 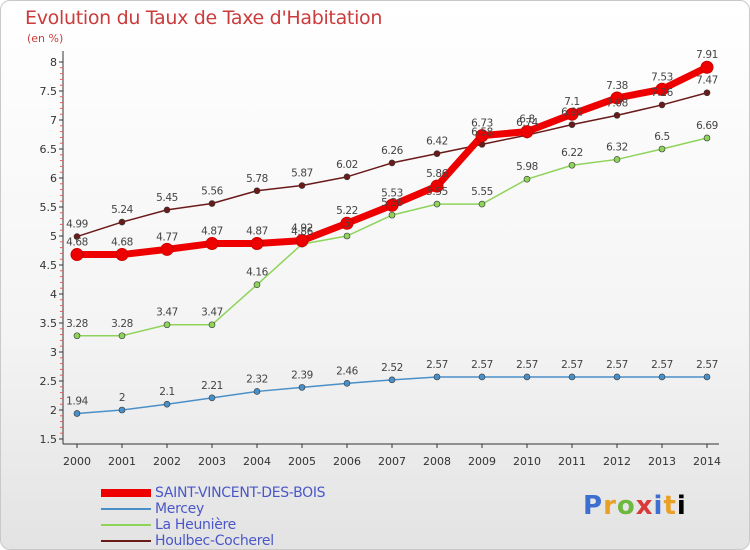 What do you see at coordinates (617, 86) in the screenshot?
I see `data-label: 7.38` at bounding box center [617, 86].